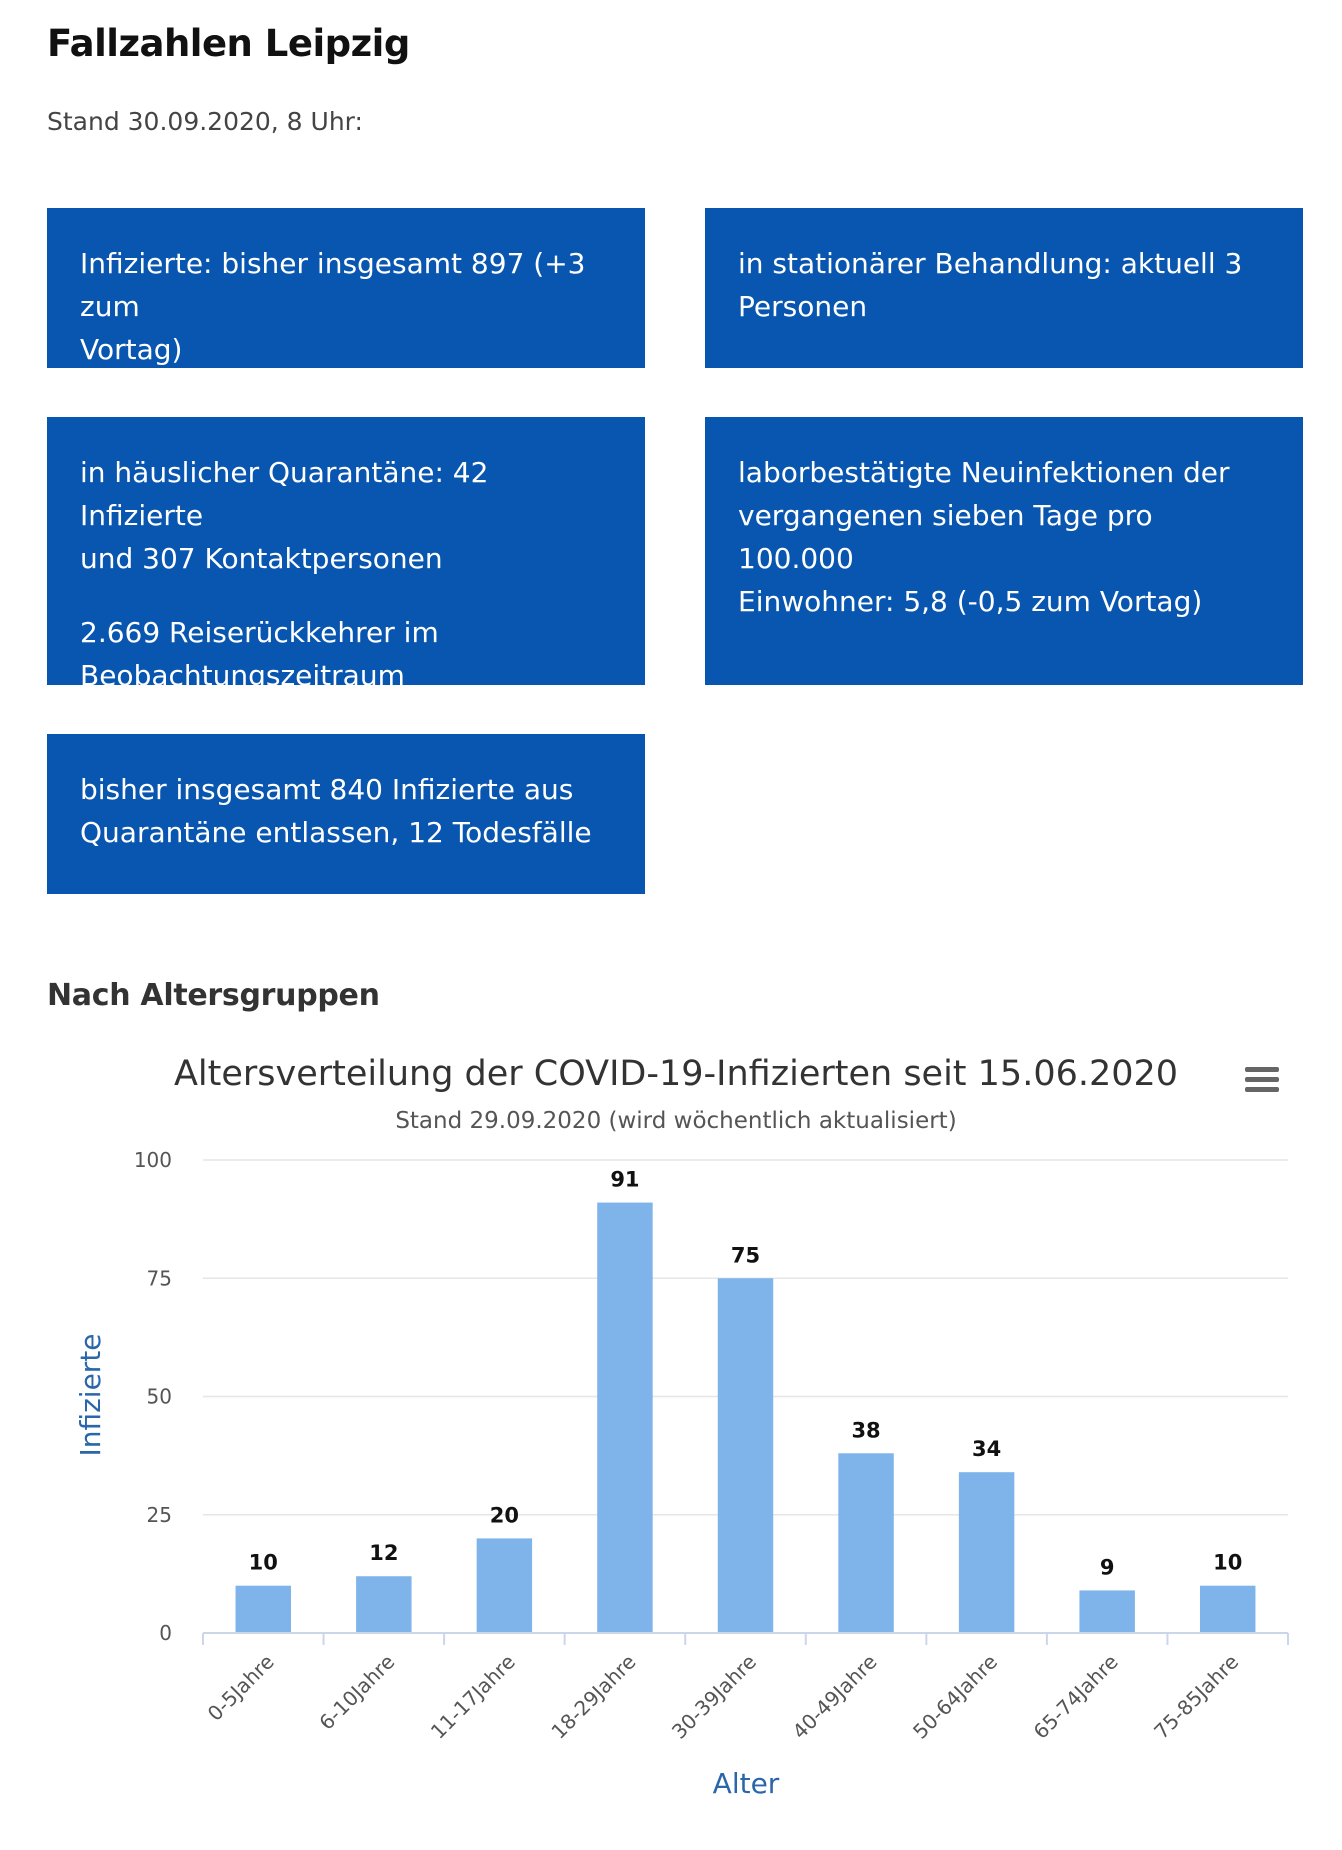  I want to click on y-tick-label: 100, so click(153, 1160).